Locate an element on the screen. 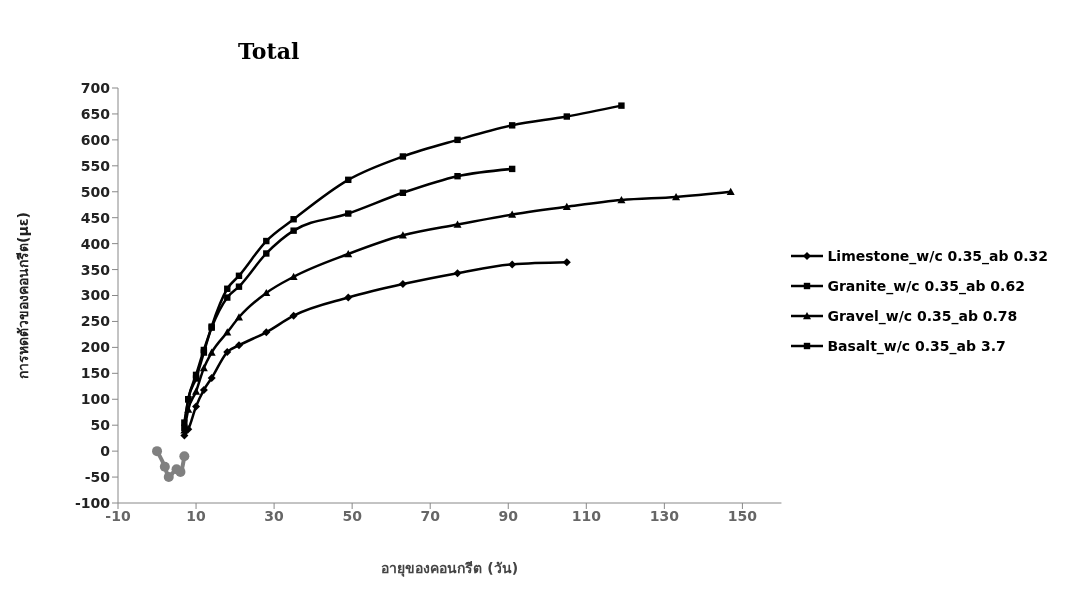 Image resolution: width=1077 pixels, height=605 pixels. y-axis-title: การหดตัวของคอนกรีต(με) is located at coordinates (22, 295).